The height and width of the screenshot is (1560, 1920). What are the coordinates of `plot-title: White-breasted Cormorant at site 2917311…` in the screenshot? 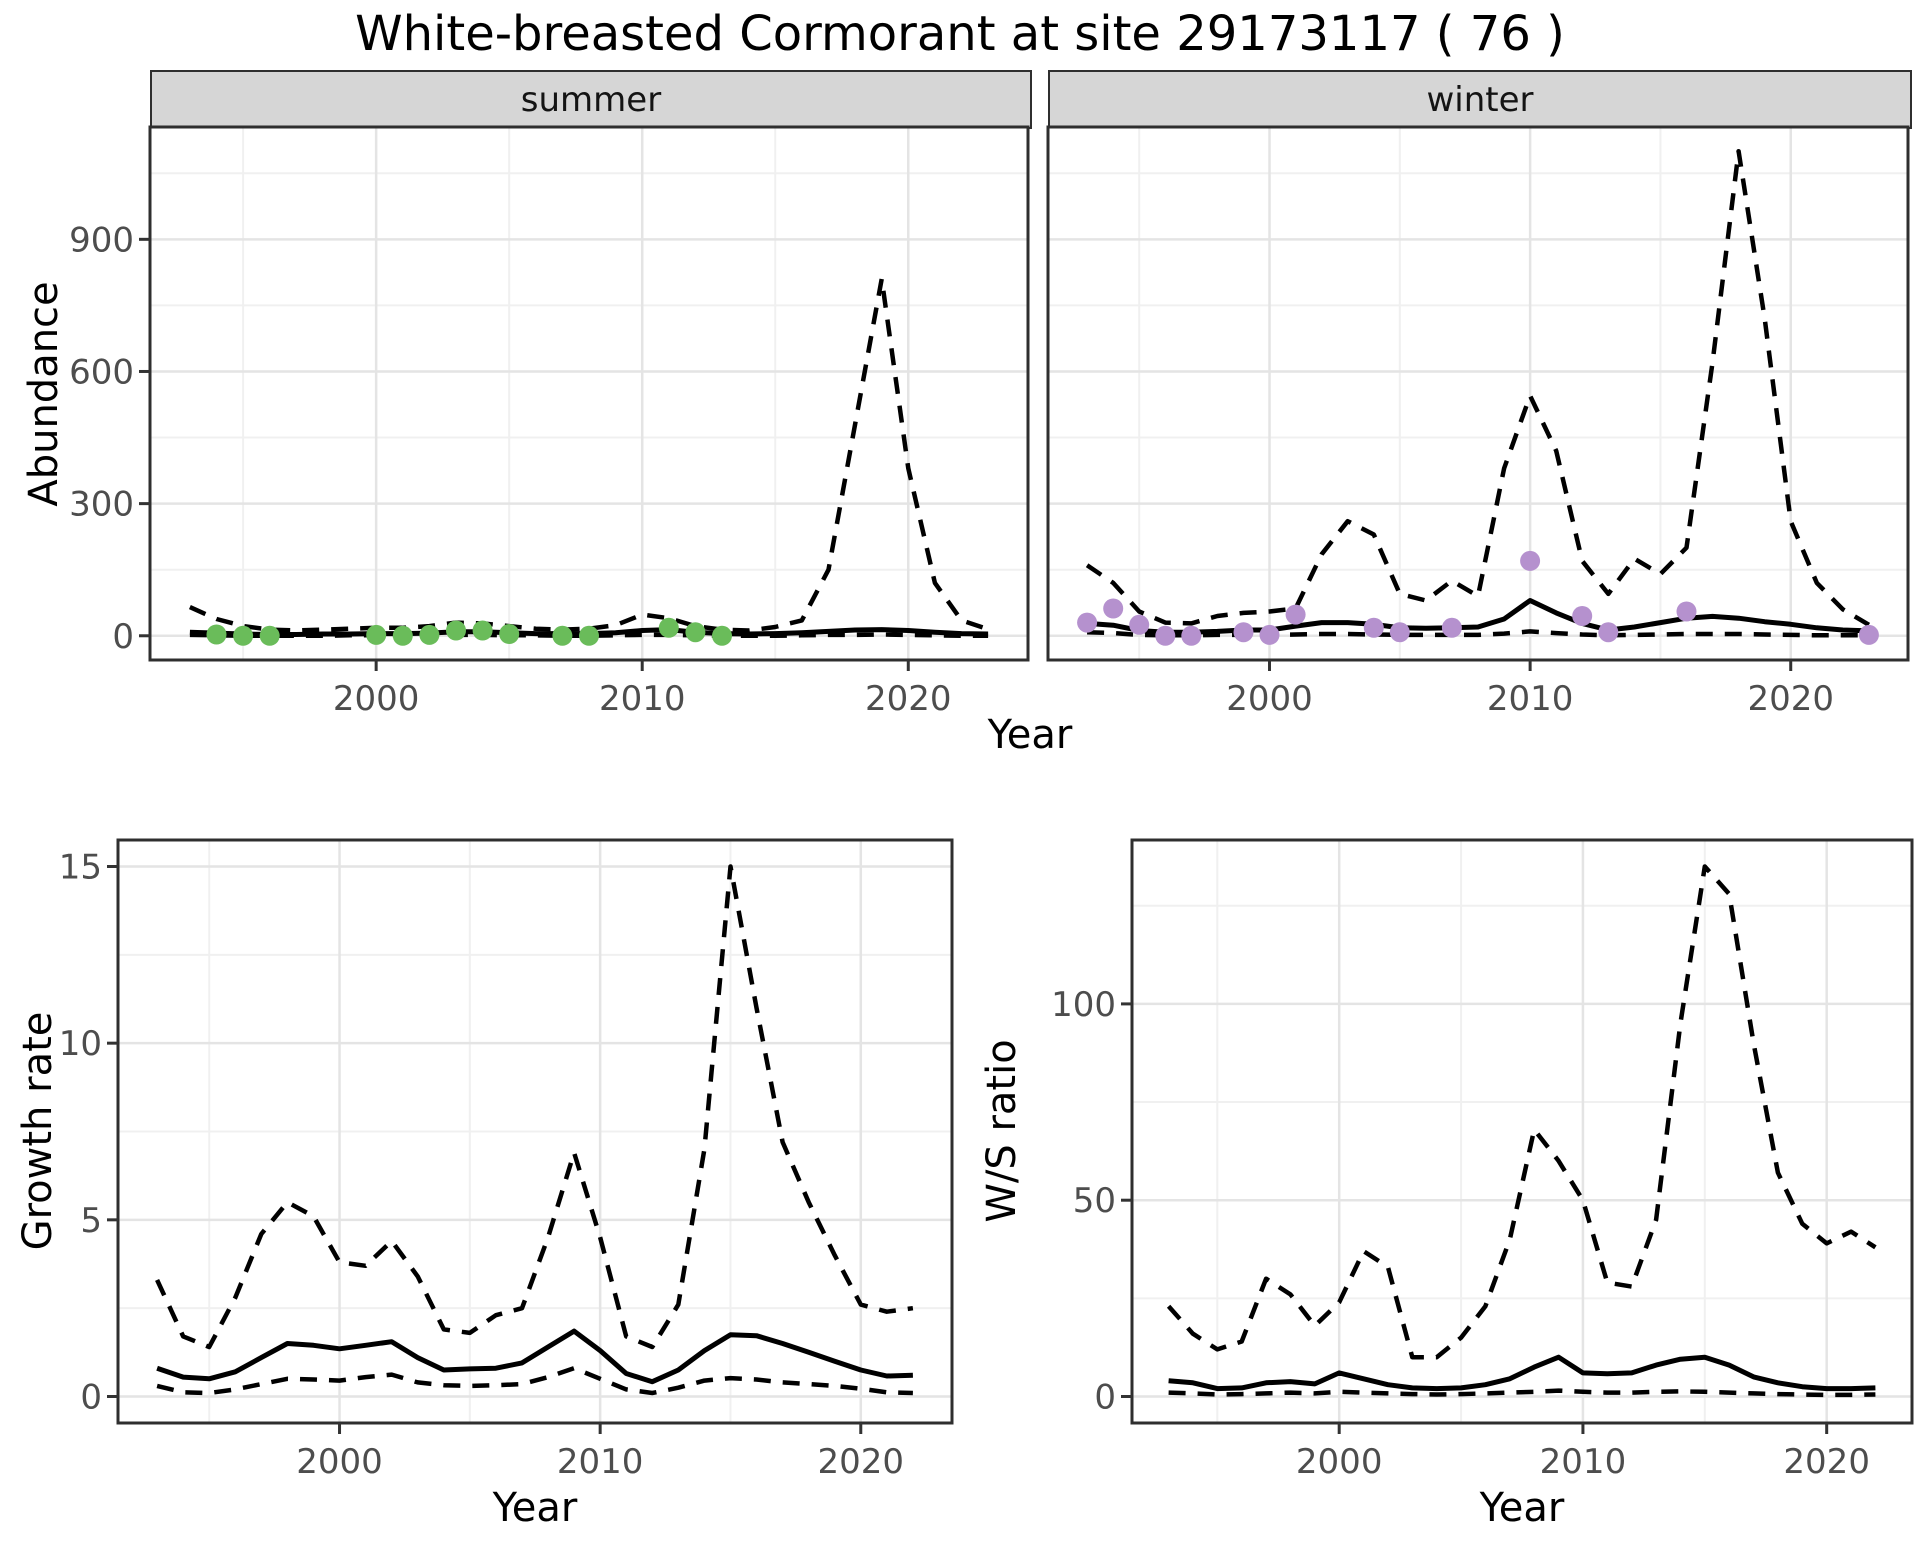 It's located at (960, 34).